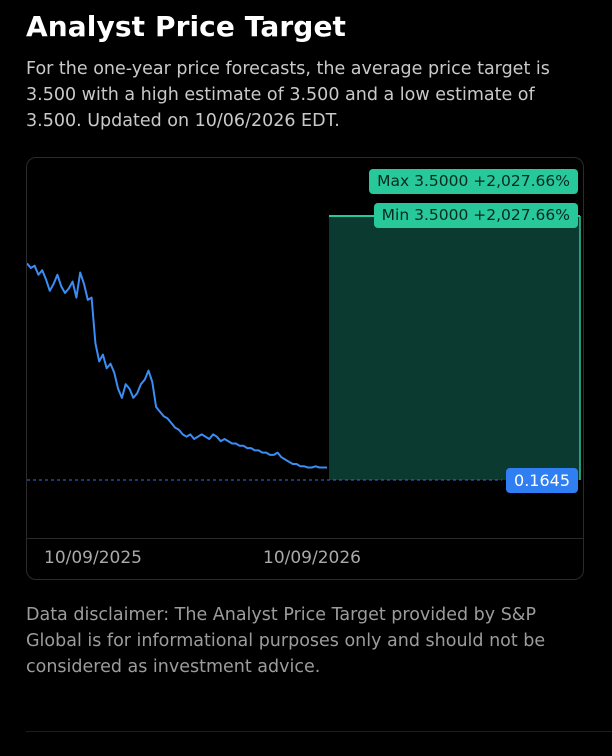 Image resolution: width=612 pixels, height=756 pixels. Describe the element at coordinates (475, 215) in the screenshot. I see `min-target-tag: Min 3.5000 +2,027.66%` at that location.